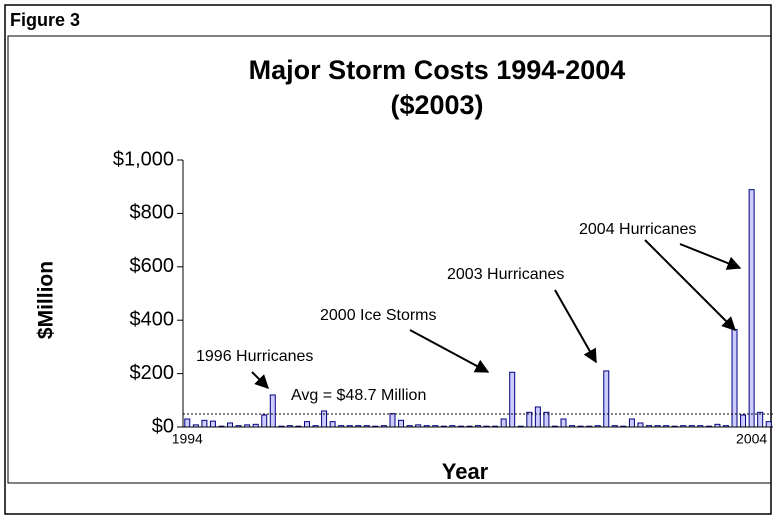 The width and height of the screenshot is (777, 519). I want to click on y-tick-label: $0, so click(163, 426).